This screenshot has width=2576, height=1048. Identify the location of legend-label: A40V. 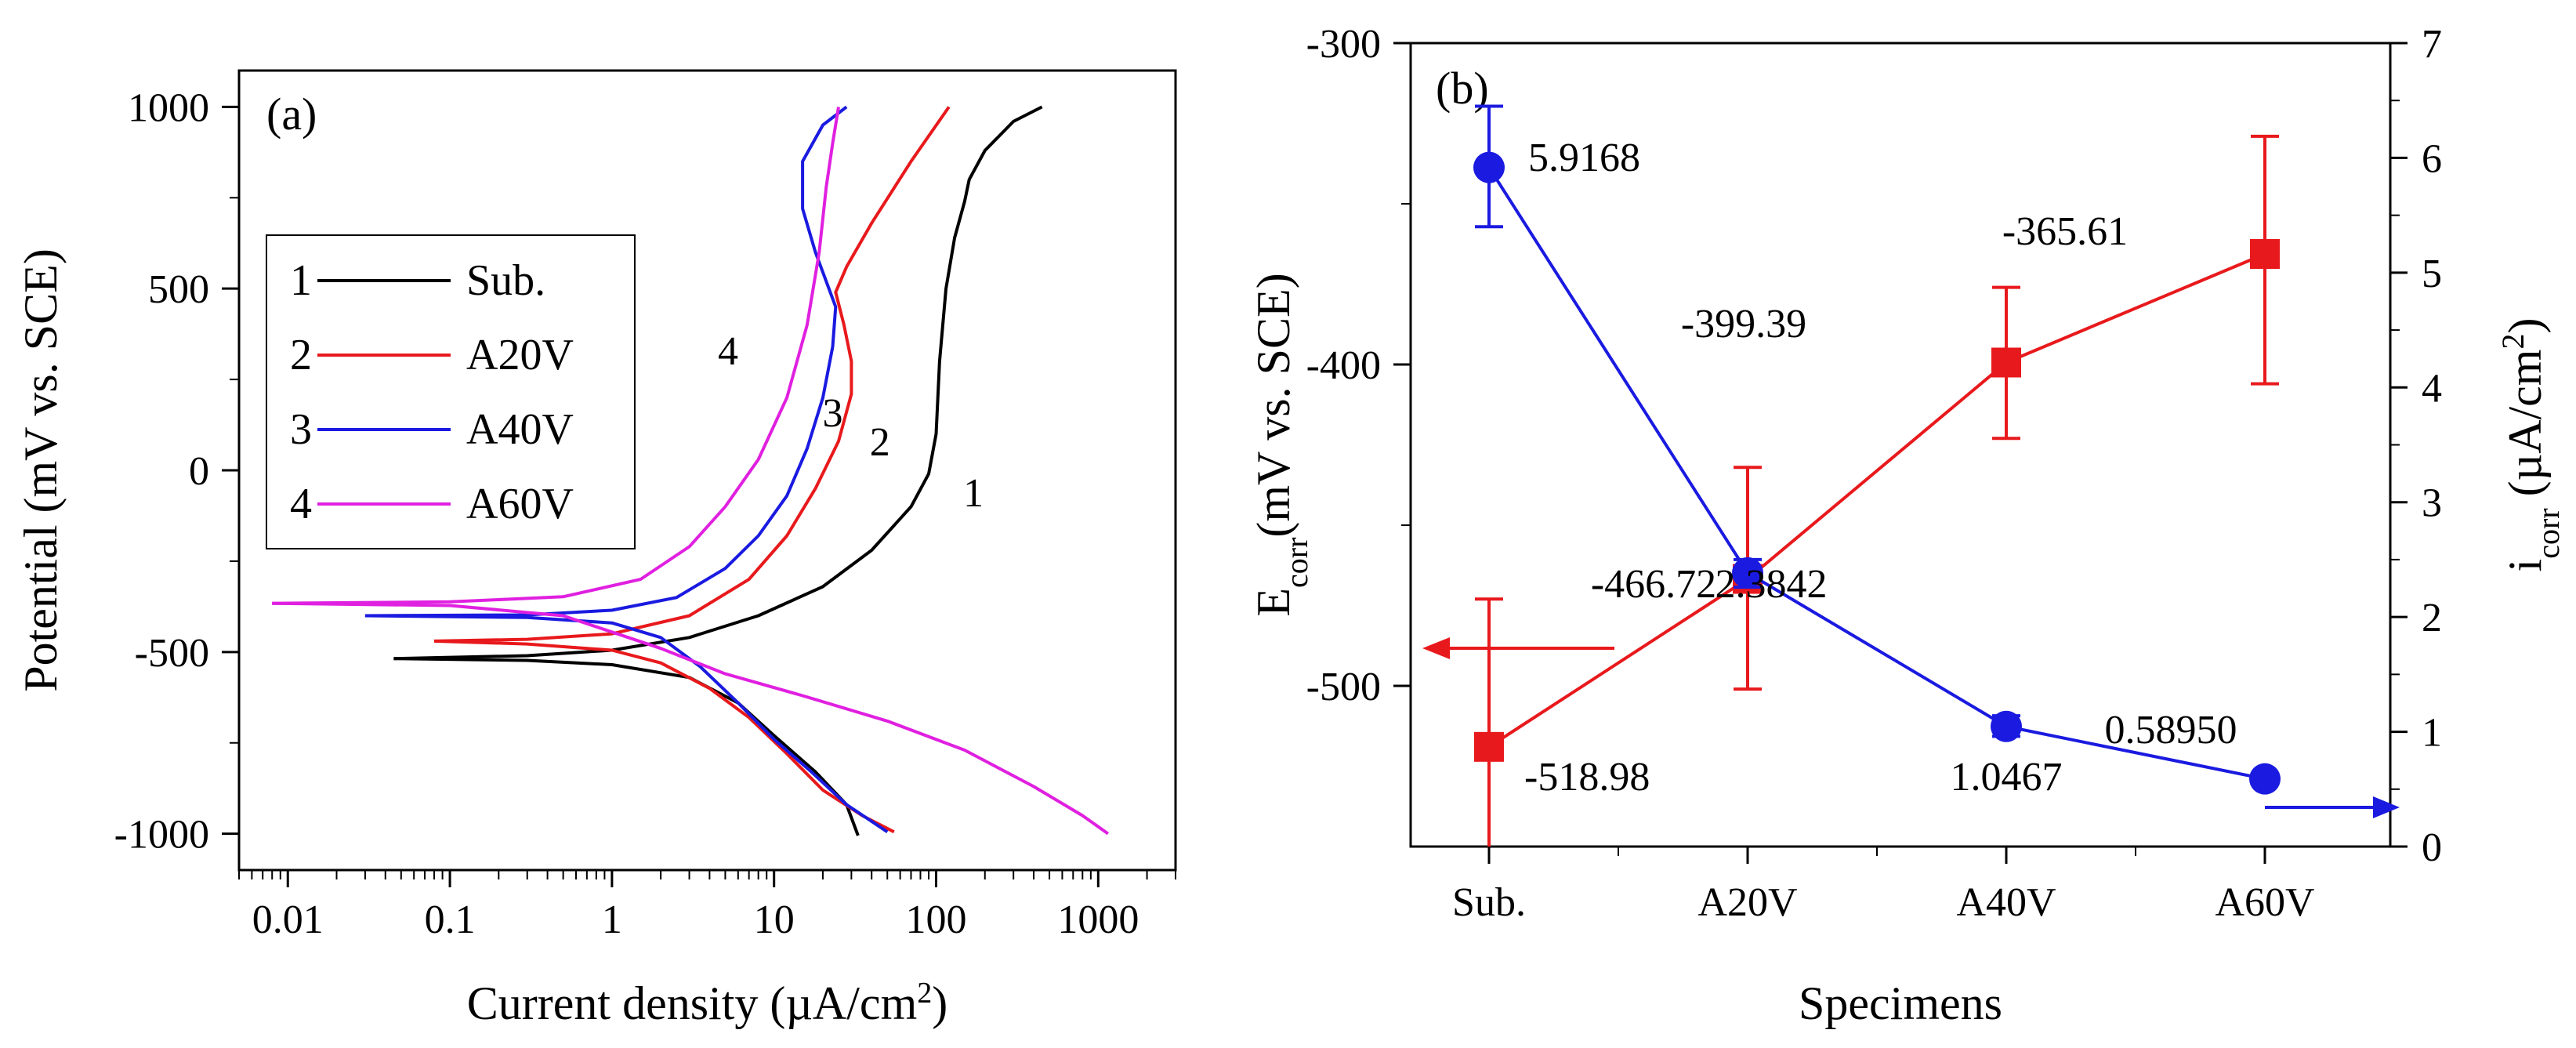
(520, 429).